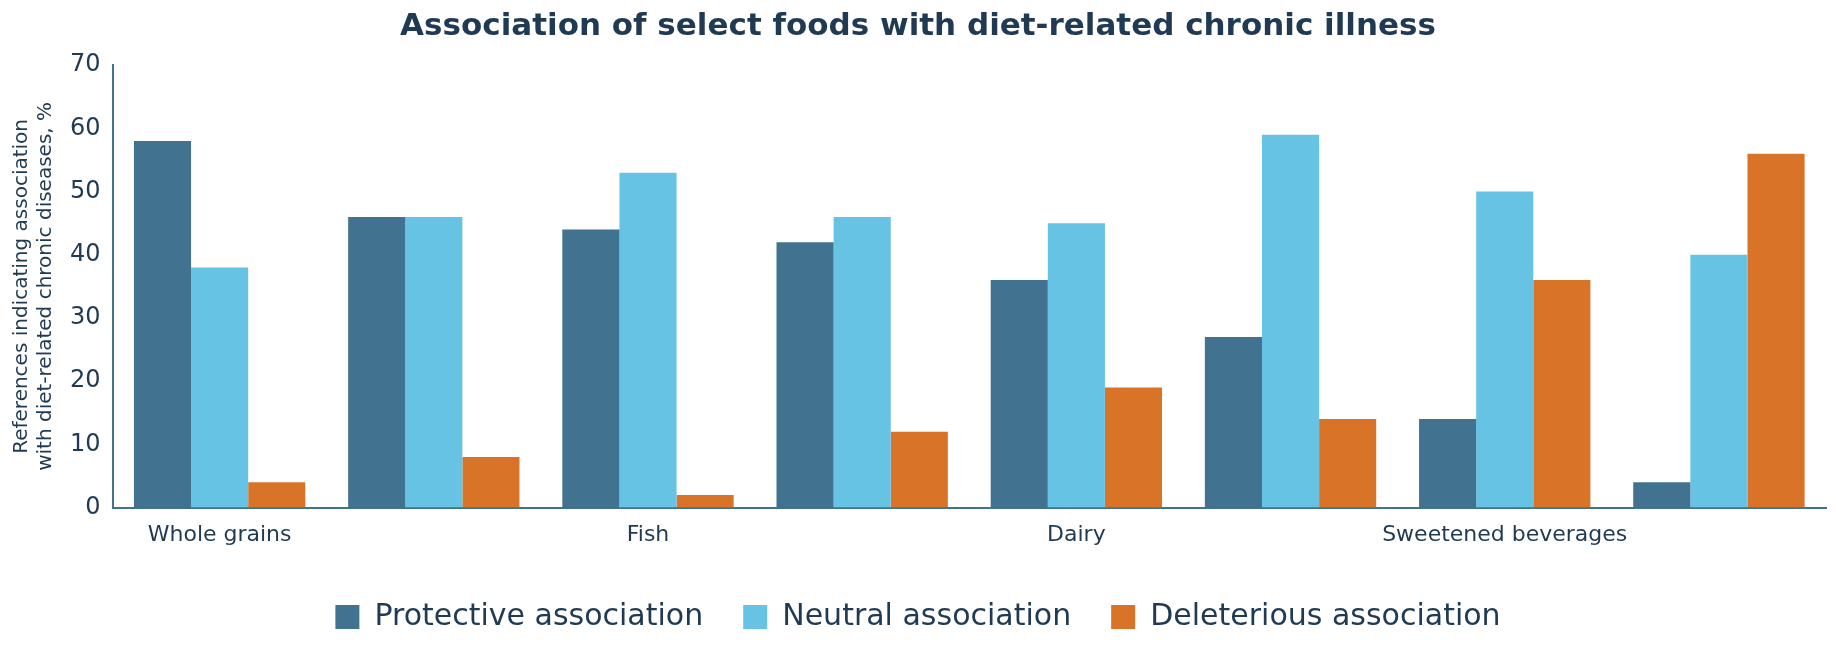  What do you see at coordinates (85, 379) in the screenshot?
I see `y-tick-label: 20` at bounding box center [85, 379].